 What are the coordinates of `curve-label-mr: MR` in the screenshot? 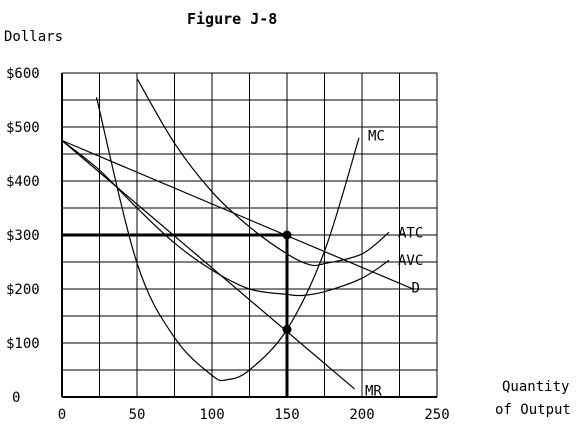 It's located at (373, 392).